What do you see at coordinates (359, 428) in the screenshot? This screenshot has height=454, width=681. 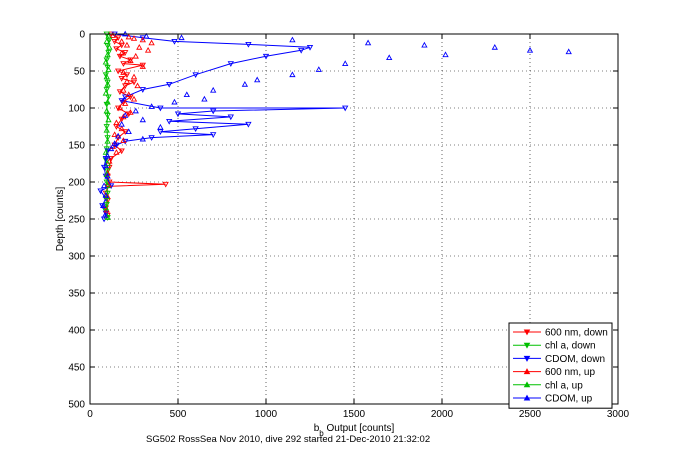 I see `x-axis-label-rest: Output [counts]` at bounding box center [359, 428].